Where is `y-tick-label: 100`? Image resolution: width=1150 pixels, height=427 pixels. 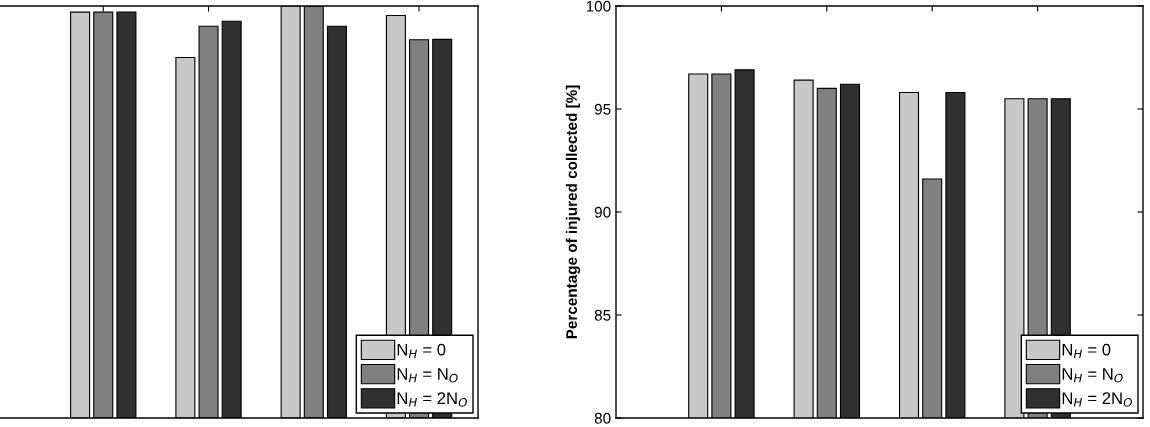
y-tick-label: 100 is located at coordinates (598, 6).